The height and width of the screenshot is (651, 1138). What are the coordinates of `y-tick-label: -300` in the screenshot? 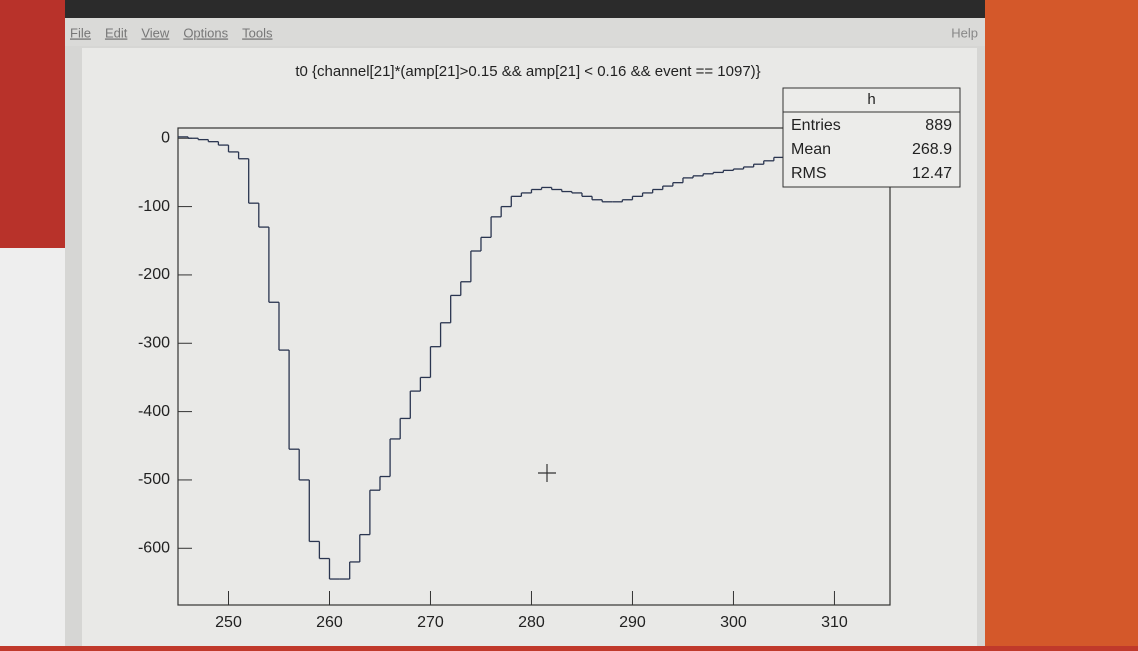 It's located at (154, 342).